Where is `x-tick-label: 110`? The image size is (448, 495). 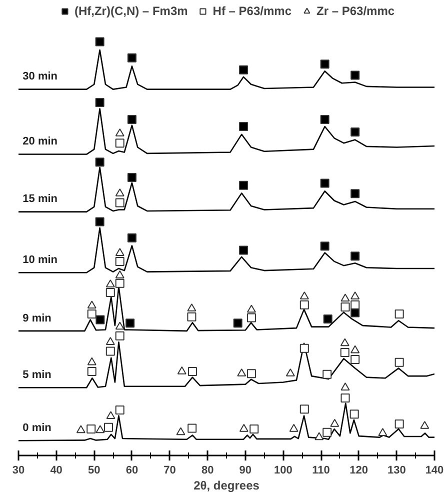 x-tick-label: 110 is located at coordinates (321, 470).